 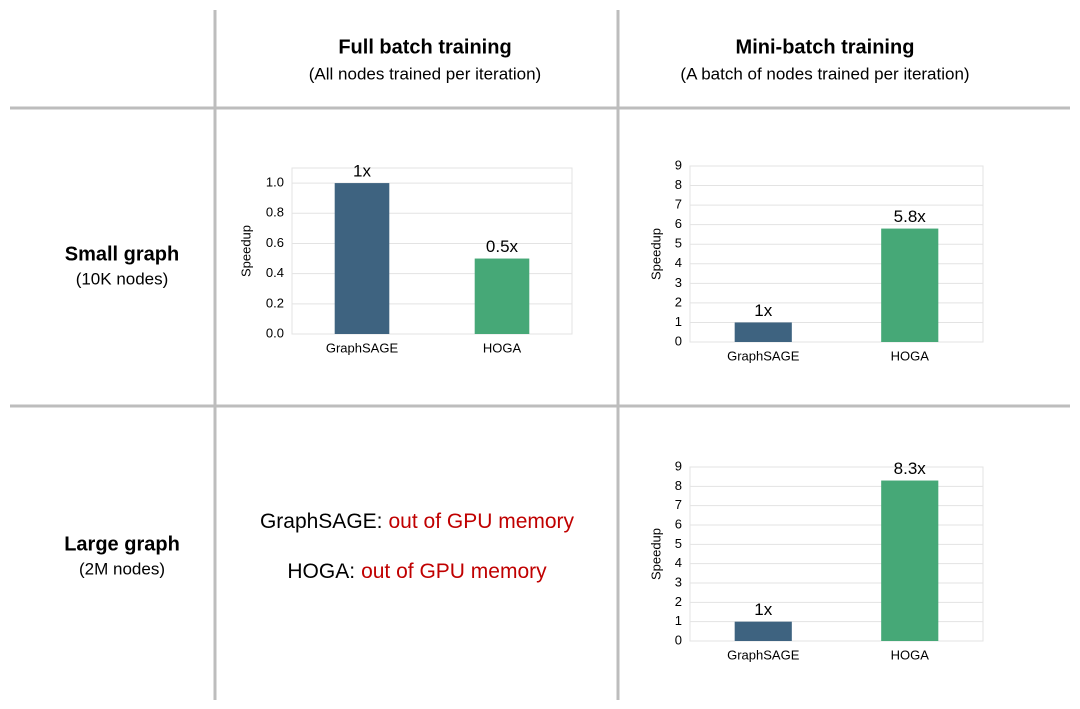 I want to click on note: HOGA: out of GPU memory, so click(x=417, y=571).